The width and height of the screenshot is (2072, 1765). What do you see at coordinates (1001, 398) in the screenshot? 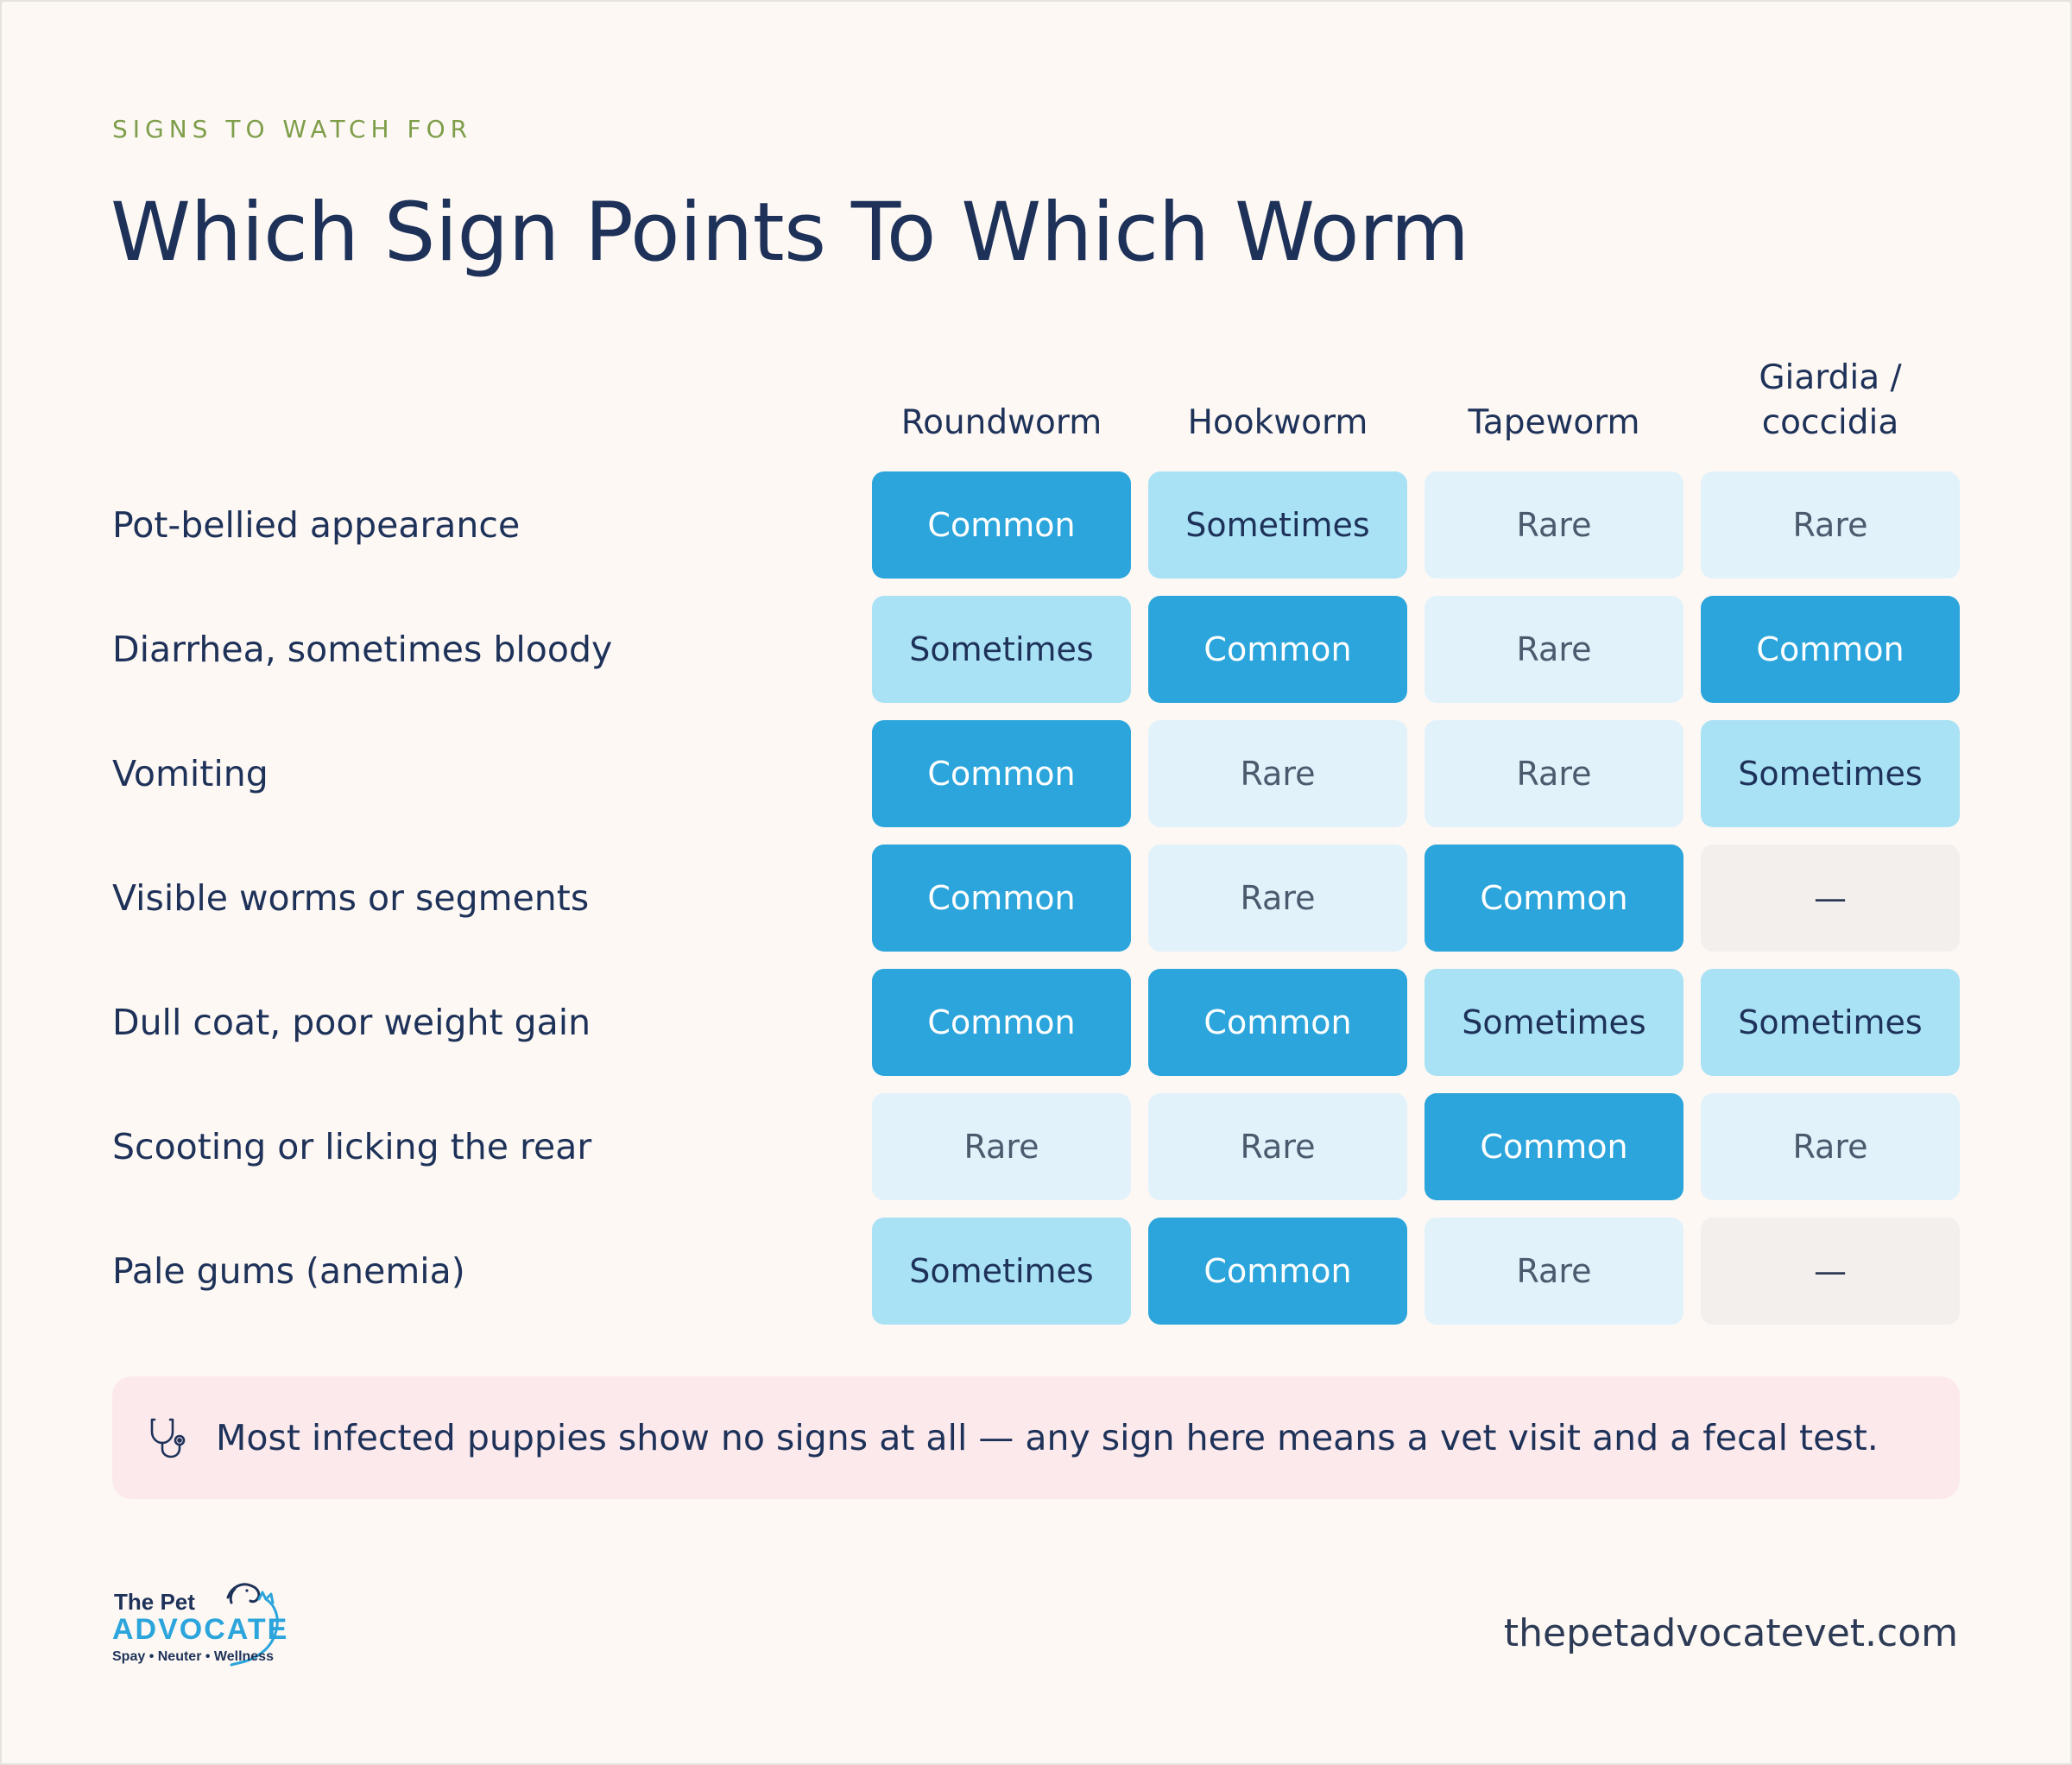
I see `column-header: Roundworm` at bounding box center [1001, 398].